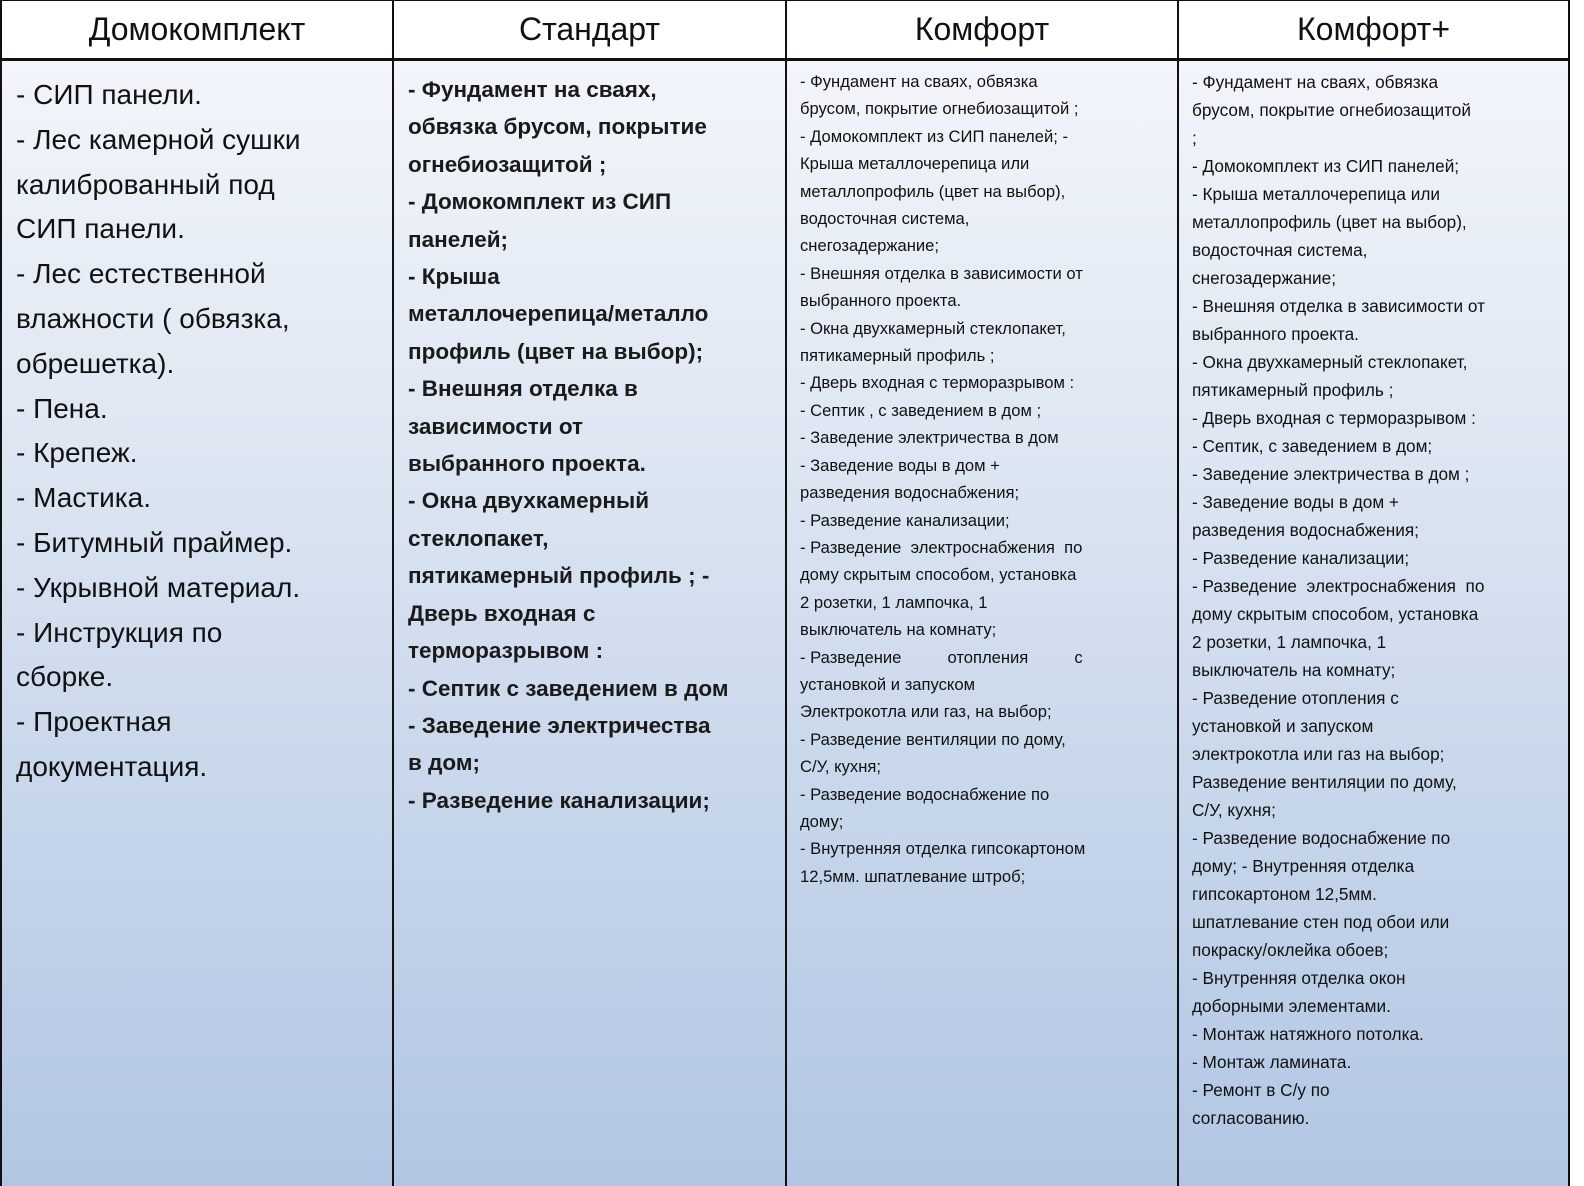 Image resolution: width=1584 pixels, height=1186 pixels. What do you see at coordinates (109, 94) in the screenshot?
I see `feature-line: - СИП панели.` at bounding box center [109, 94].